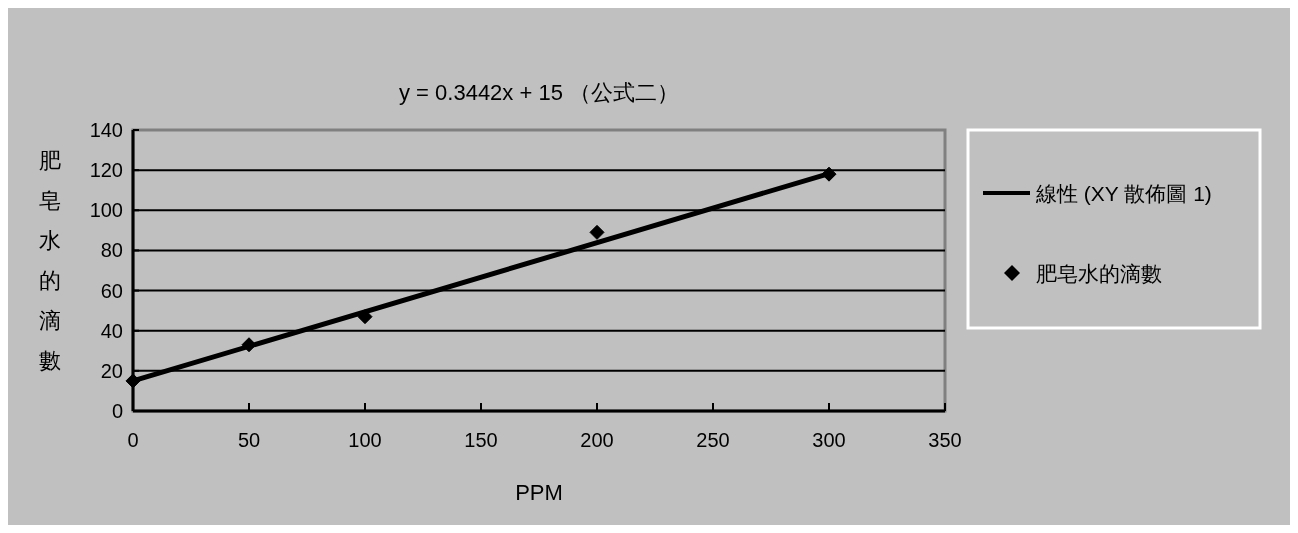 This screenshot has height=533, width=1298. What do you see at coordinates (713, 440) in the screenshot?
I see `x-tick-label: 250` at bounding box center [713, 440].